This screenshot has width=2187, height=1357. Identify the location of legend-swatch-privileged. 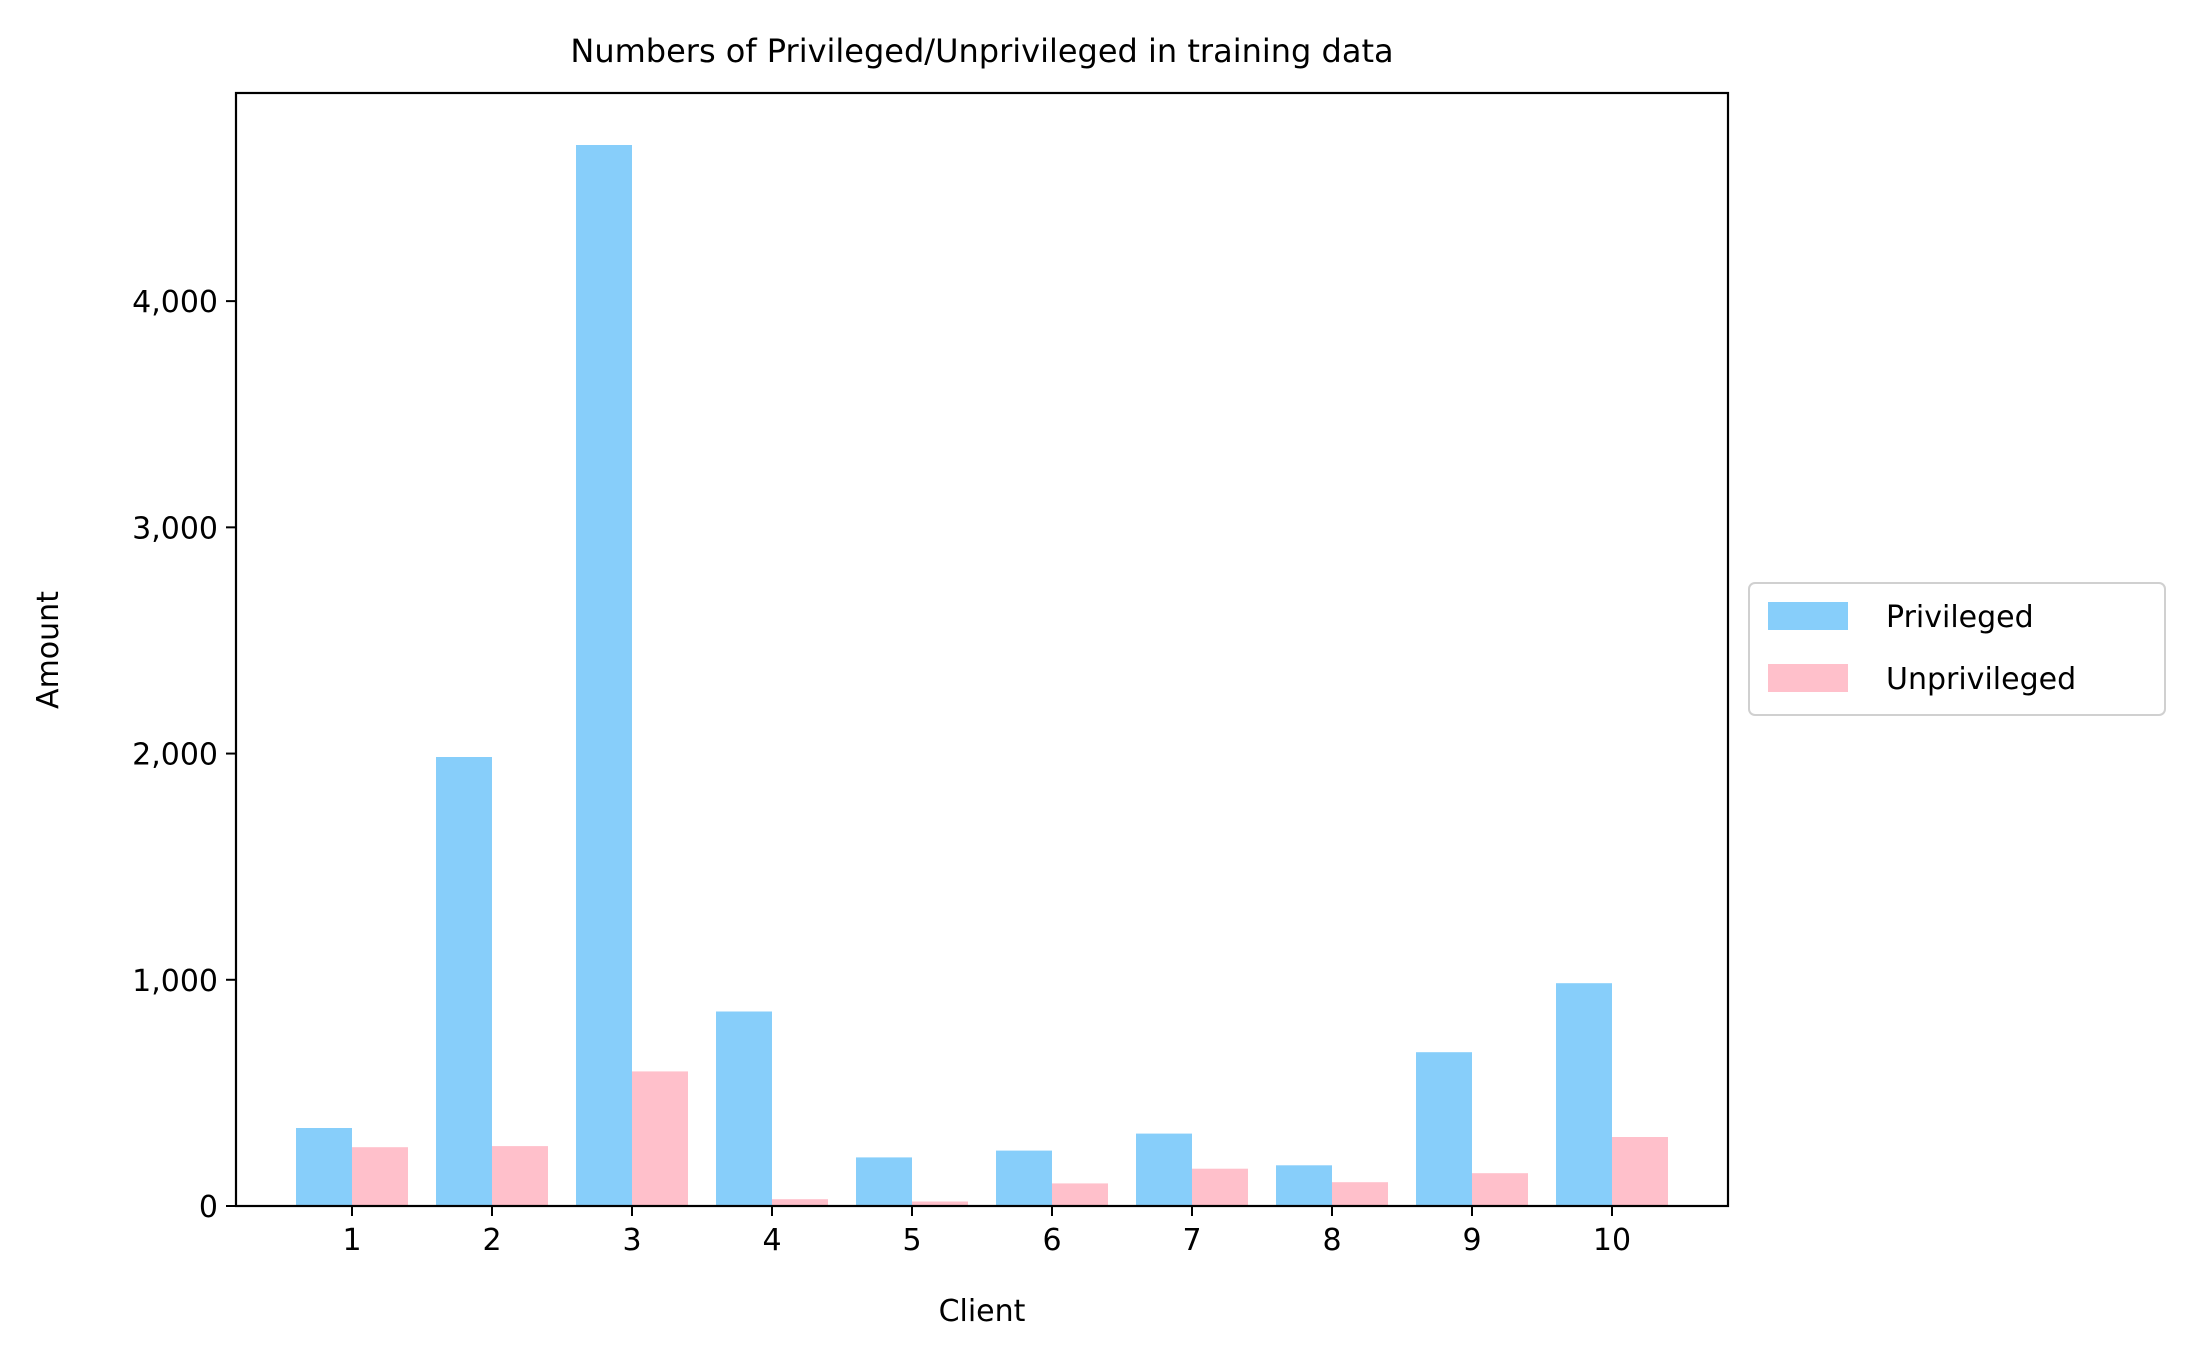
(1808, 616).